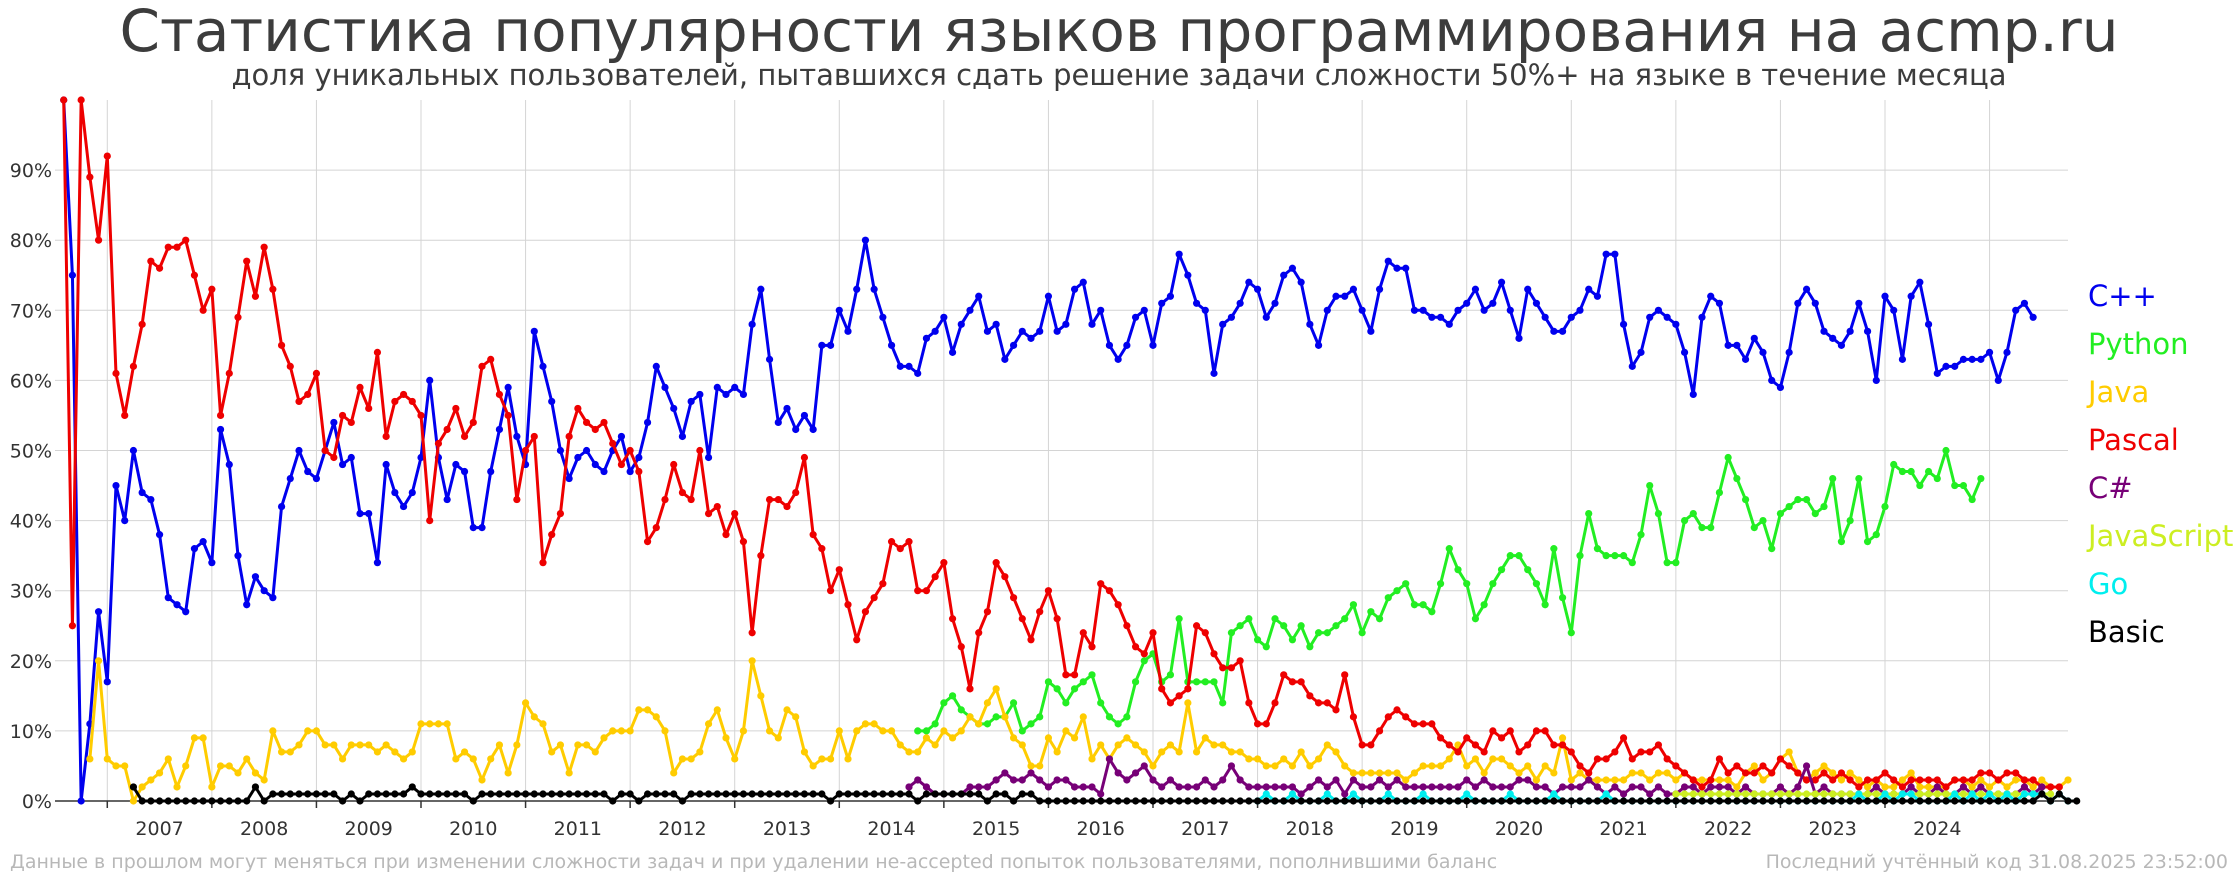  What do you see at coordinates (2126, 632) in the screenshot?
I see `legend-item: Basic` at bounding box center [2126, 632].